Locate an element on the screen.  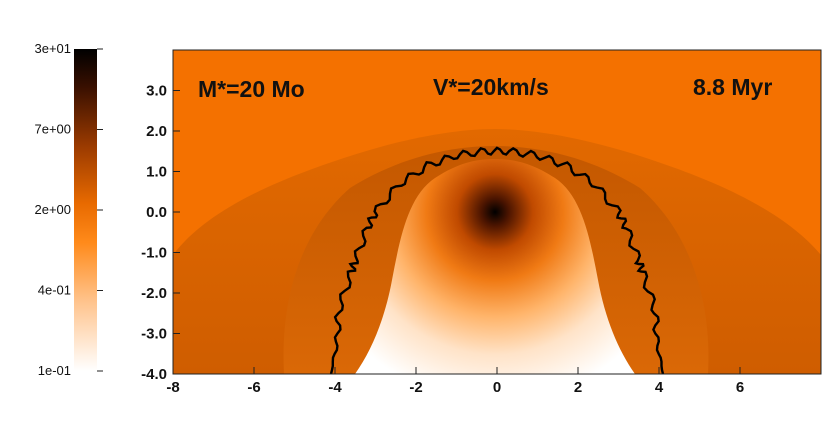
colorbar-ticks: 3e+01 7e+00 2e+00 4e-01 1e-01 is located at coordinates (68, 209).